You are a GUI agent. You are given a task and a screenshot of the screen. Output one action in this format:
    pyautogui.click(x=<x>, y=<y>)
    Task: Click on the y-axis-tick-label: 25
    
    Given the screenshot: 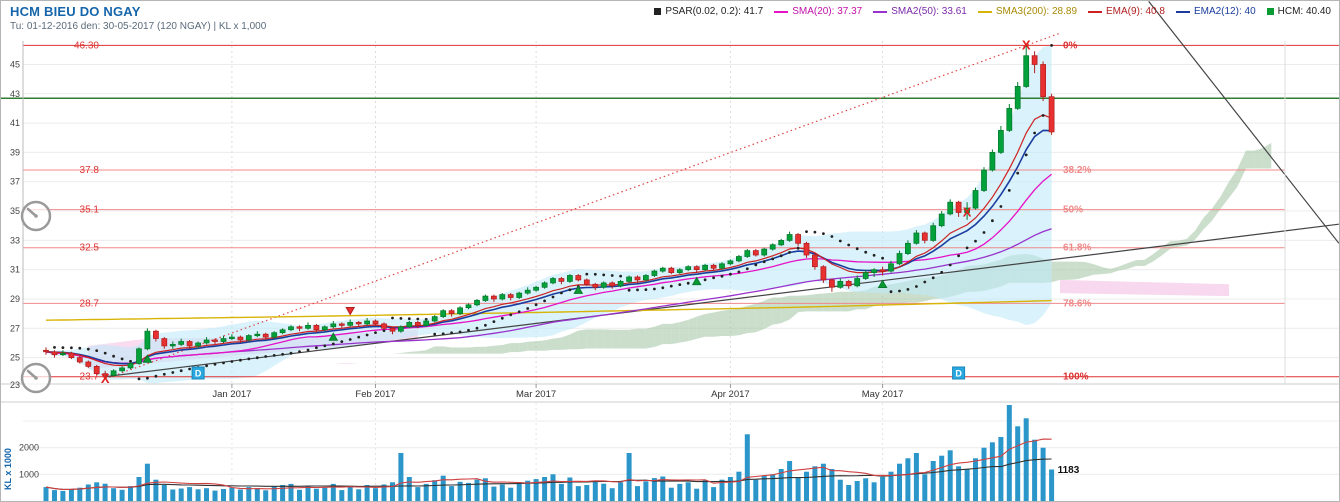 What is the action you would take?
    pyautogui.click(x=15, y=358)
    